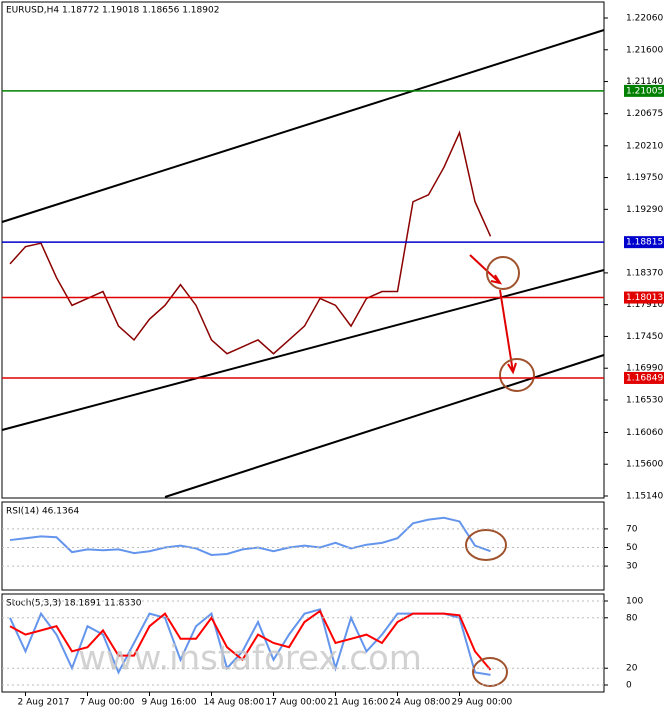  What do you see at coordinates (644, 369) in the screenshot?
I see `y-tick-label: 1.16990` at bounding box center [644, 369].